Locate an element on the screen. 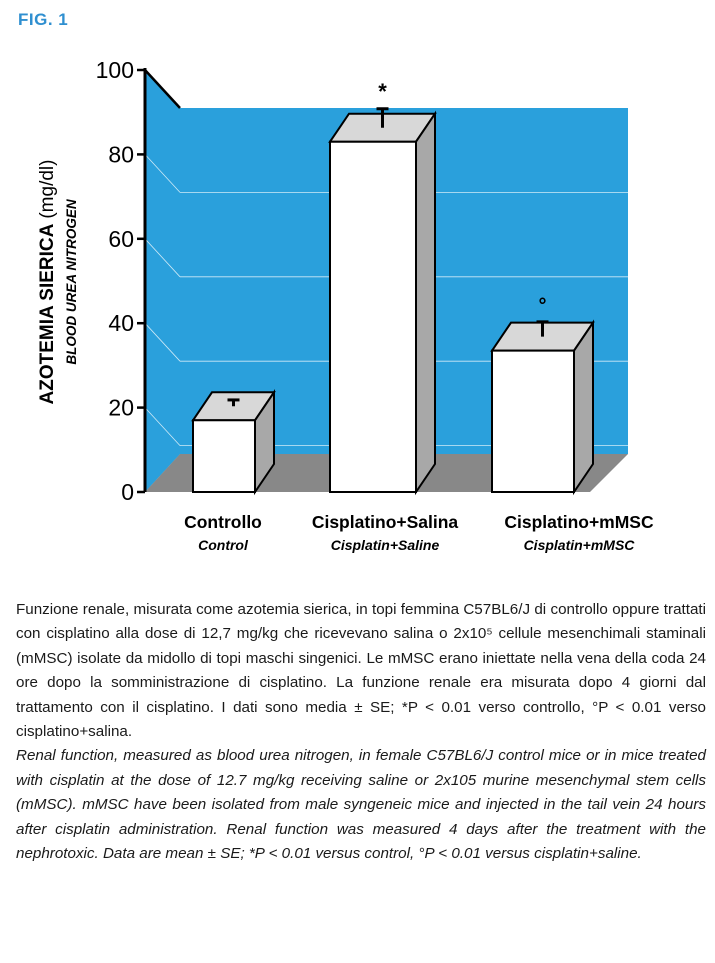 The image size is (715, 963). y-axis-title: AZOTEMIA SIERICA (mg/dl) is located at coordinates (47, 282).